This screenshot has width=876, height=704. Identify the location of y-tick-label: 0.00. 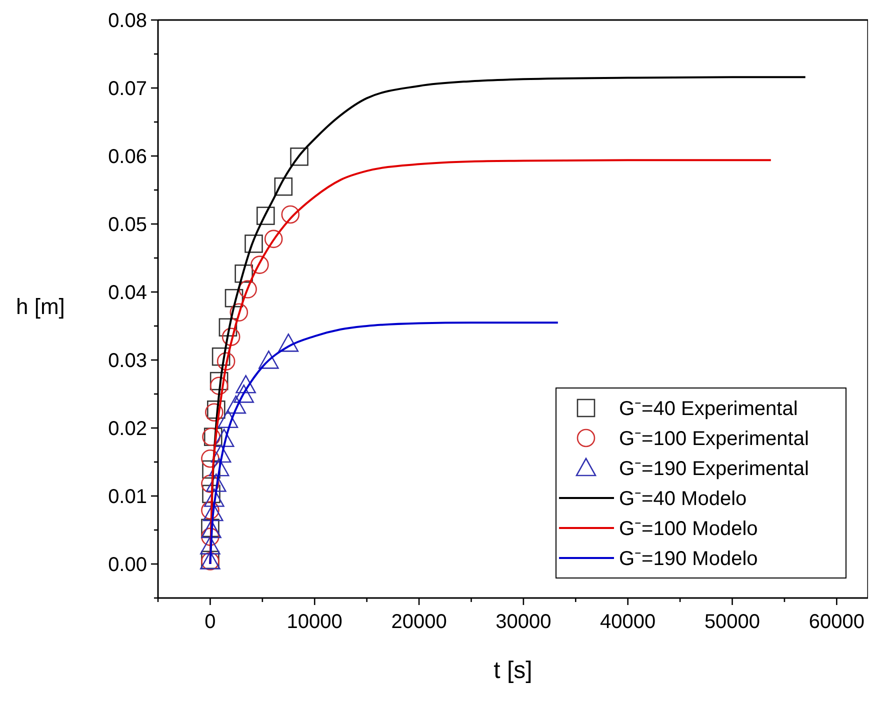
(127, 565).